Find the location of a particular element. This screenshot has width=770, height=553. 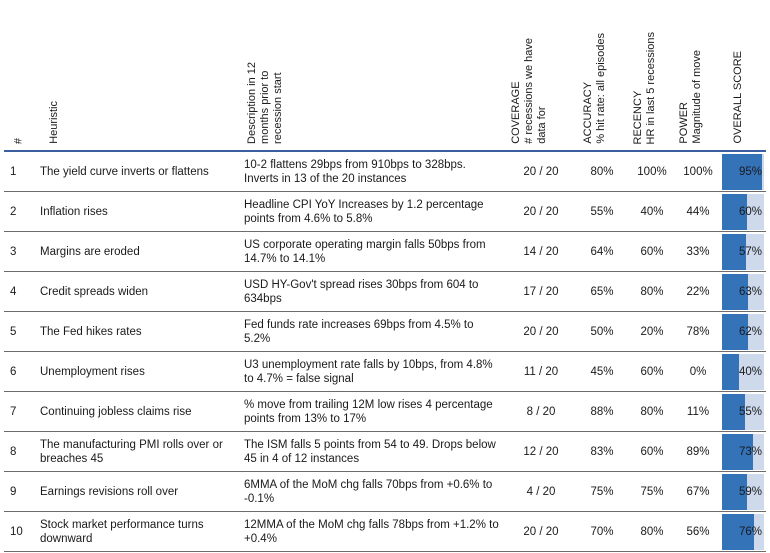

recency-cell: 40% is located at coordinates (652, 211).